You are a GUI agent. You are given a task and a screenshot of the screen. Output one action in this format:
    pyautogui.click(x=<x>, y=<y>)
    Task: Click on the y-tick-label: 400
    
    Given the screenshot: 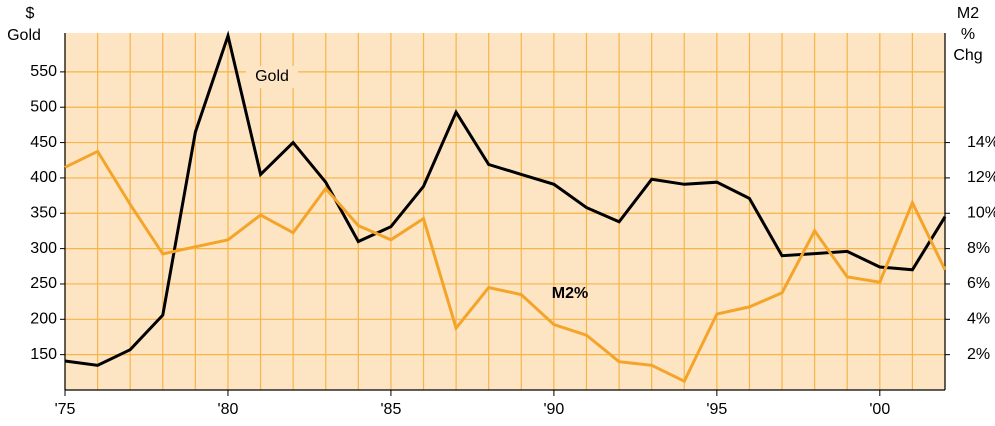 What is the action you would take?
    pyautogui.click(x=43, y=177)
    